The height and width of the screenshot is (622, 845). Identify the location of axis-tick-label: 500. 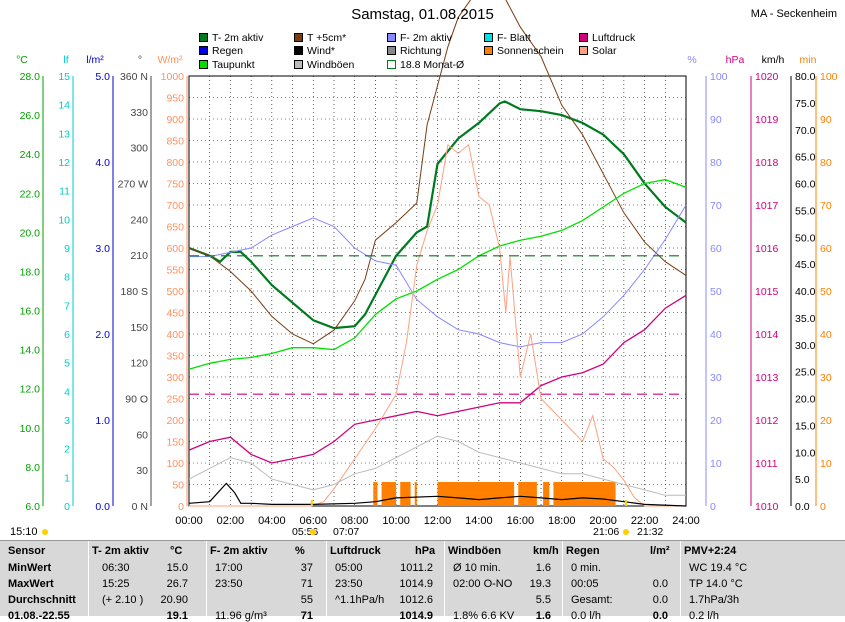
(175, 292).